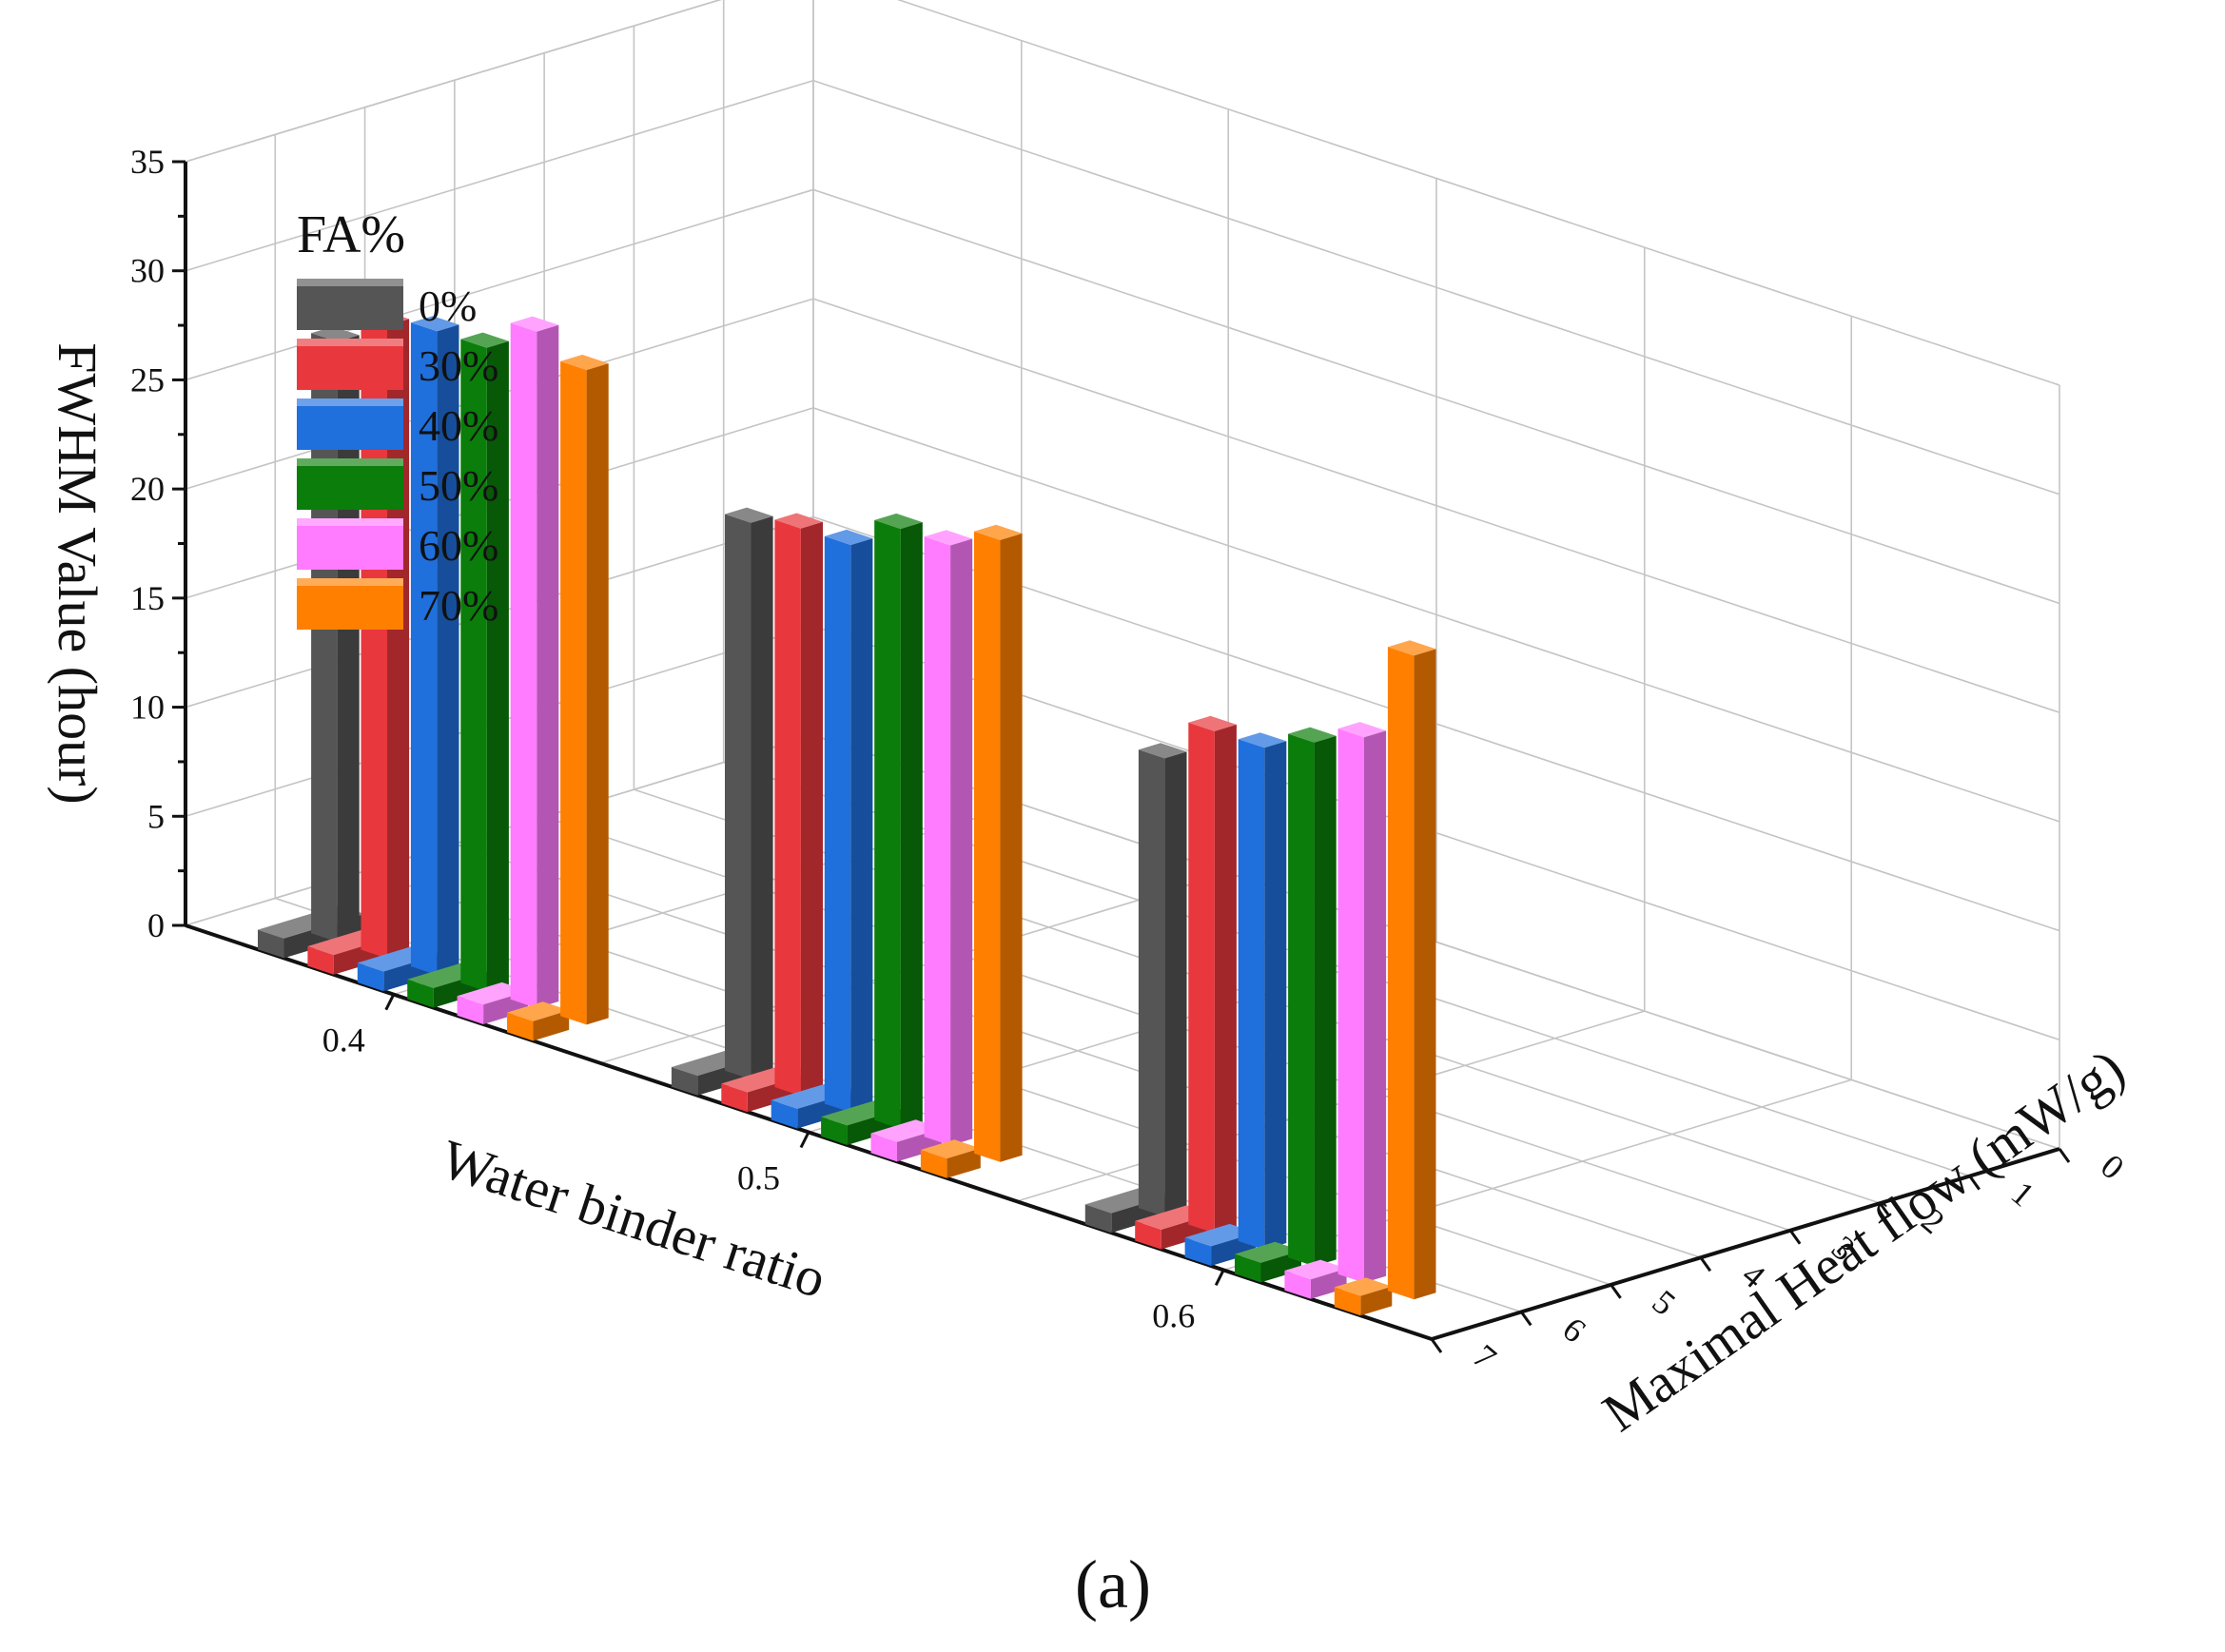 Image resolution: width=2225 pixels, height=1652 pixels. I want to click on y-tick-label: 5, so click(1665, 1303).